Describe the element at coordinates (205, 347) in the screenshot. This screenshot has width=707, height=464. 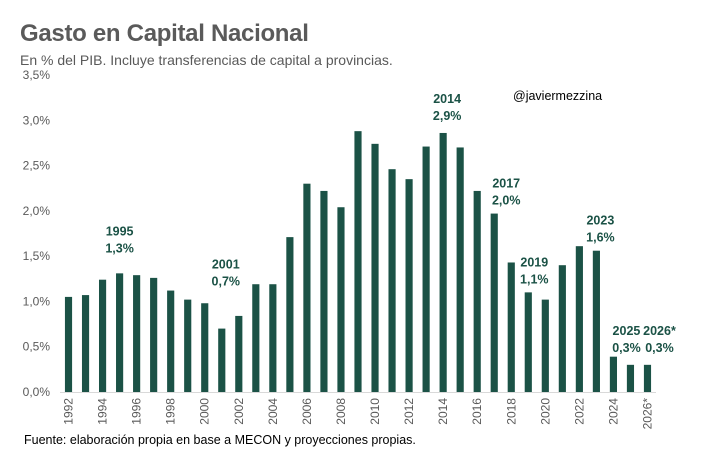
I see `bar-2000` at that location.